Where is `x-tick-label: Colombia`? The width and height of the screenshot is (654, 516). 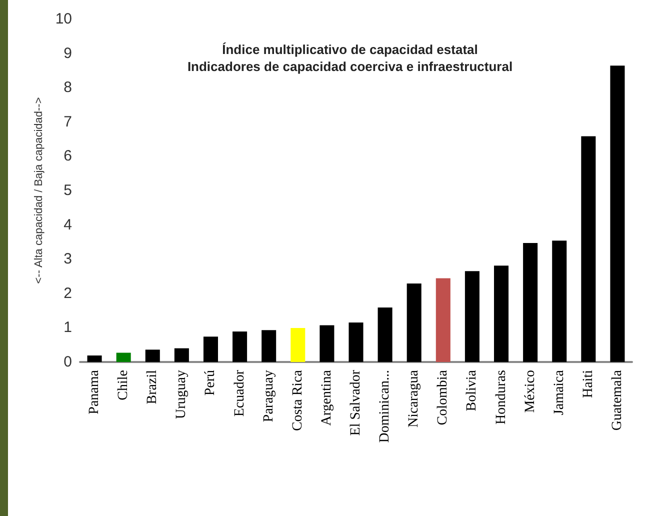 x-tick-label: Colombia is located at coordinates (443, 397).